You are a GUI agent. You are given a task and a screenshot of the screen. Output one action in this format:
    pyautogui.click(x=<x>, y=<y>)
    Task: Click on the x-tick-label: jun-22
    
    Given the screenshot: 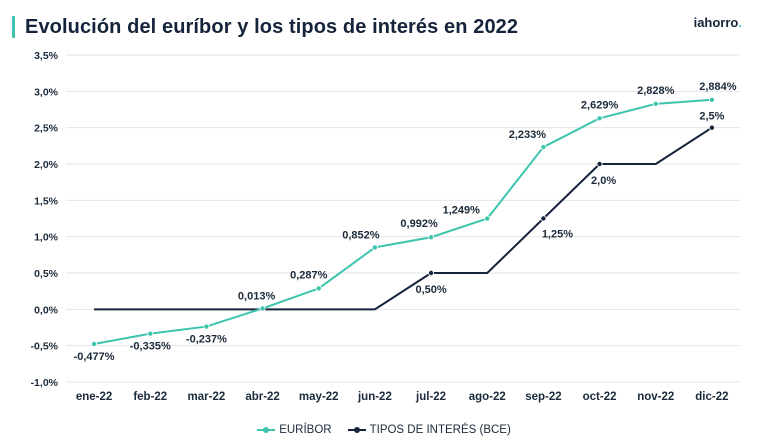 What is the action you would take?
    pyautogui.click(x=374, y=397)
    